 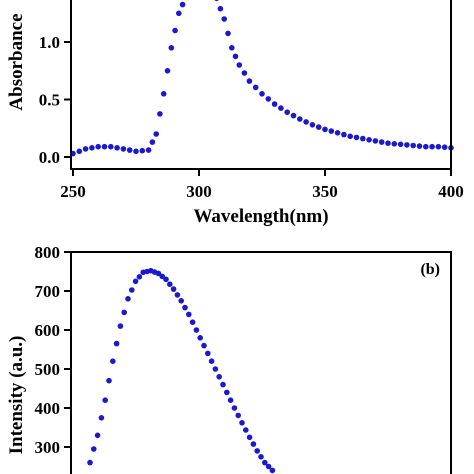 What do you see at coordinates (49, 100) in the screenshot?
I see `absorbance-y-tick-label: 0.5` at bounding box center [49, 100].